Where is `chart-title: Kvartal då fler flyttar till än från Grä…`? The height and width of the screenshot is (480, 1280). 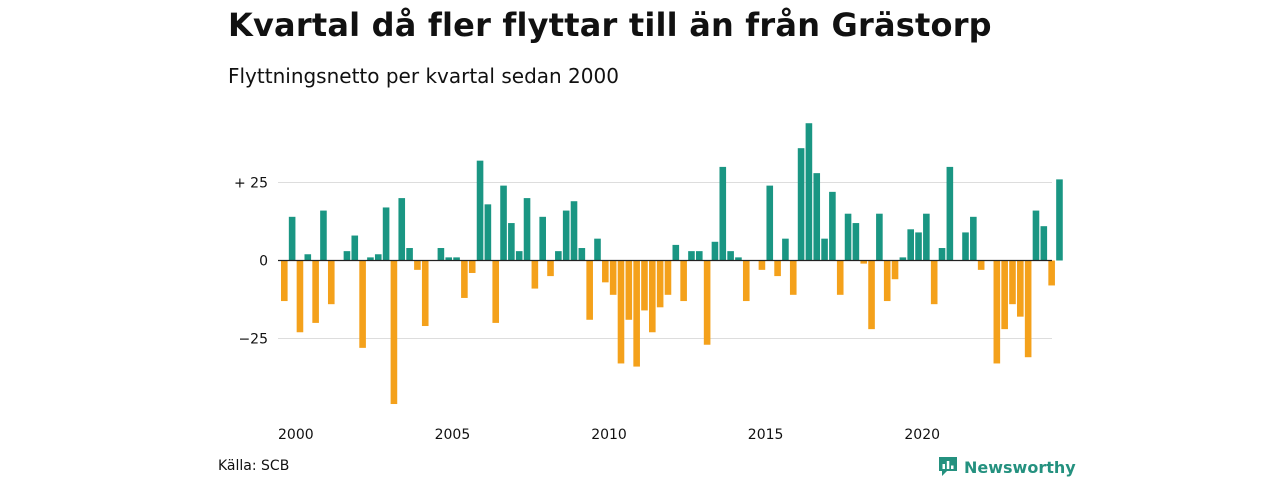 chart-title: Kvartal då fler flyttar till än från Grä… is located at coordinates (610, 25).